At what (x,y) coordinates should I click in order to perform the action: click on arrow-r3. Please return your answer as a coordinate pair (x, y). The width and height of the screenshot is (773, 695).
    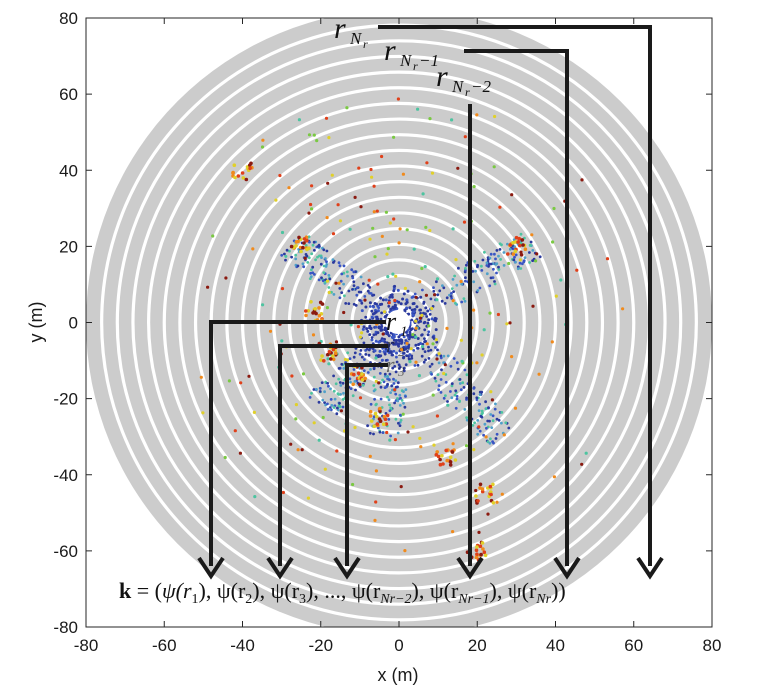
    Looking at the image, I should click on (366, 464).